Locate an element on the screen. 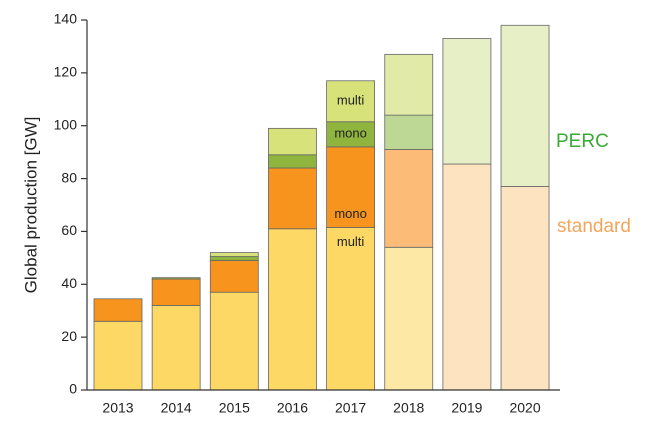 The height and width of the screenshot is (428, 653). x-tick-label: 2013 is located at coordinates (117, 408).